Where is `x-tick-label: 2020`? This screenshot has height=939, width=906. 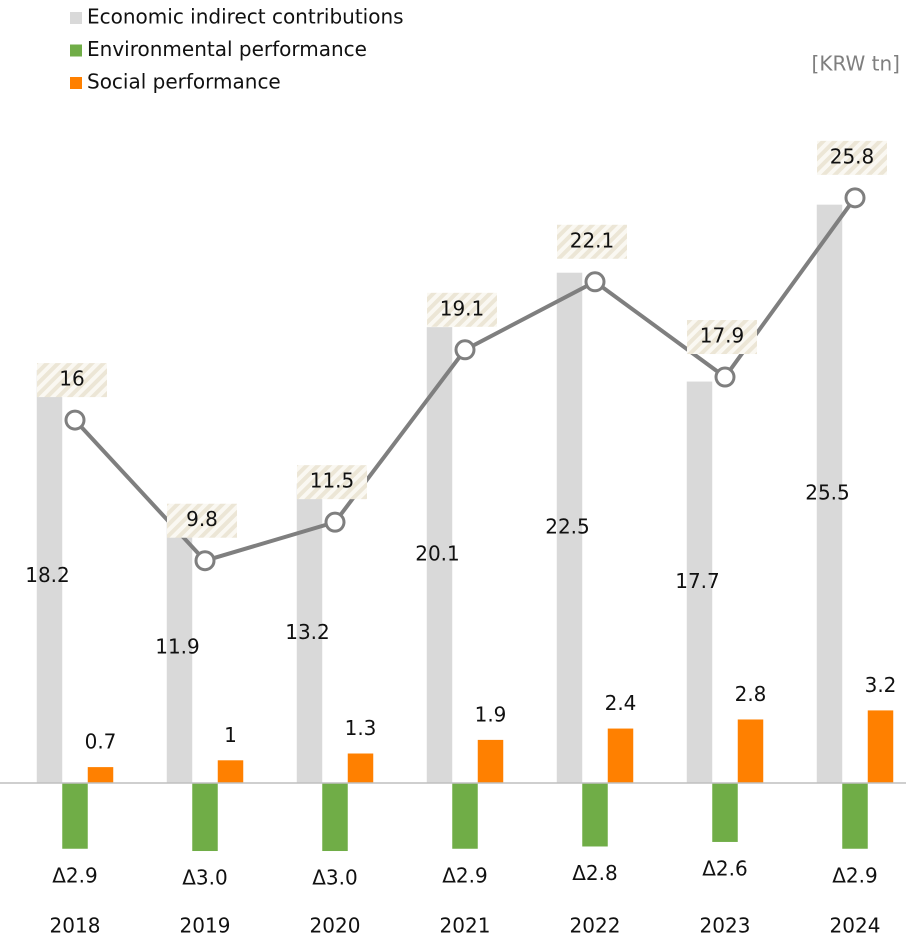 x-tick-label: 2020 is located at coordinates (335, 926).